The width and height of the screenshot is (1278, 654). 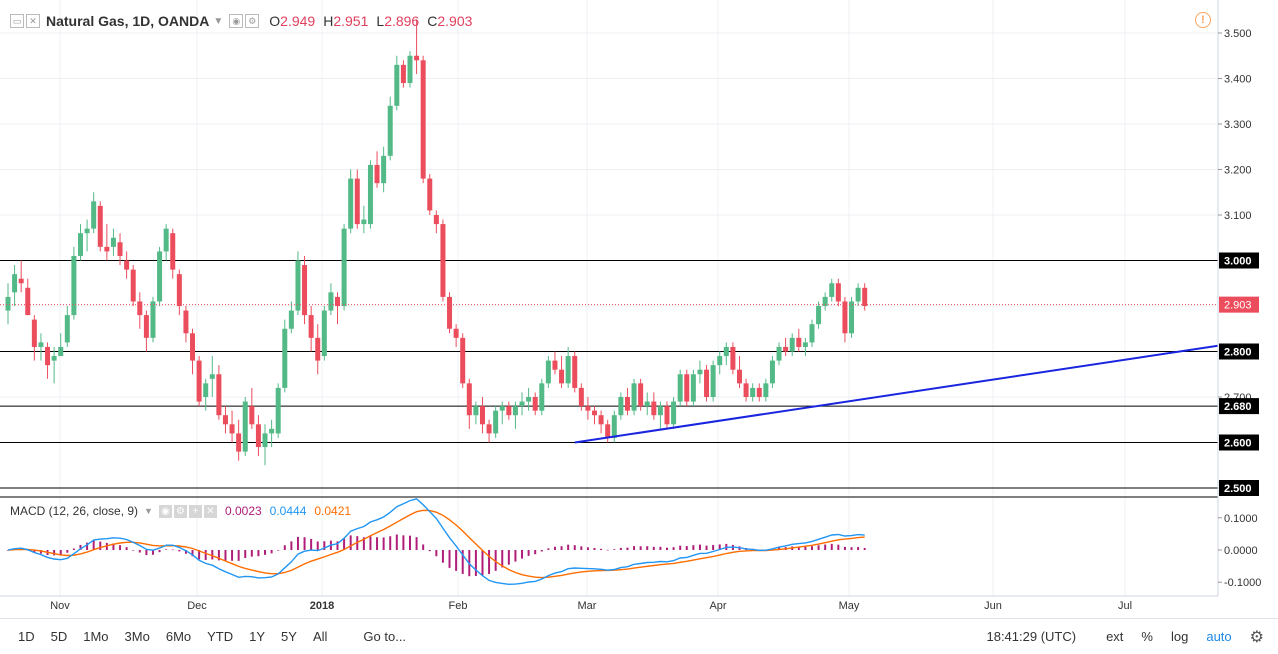 What do you see at coordinates (1132, 636) in the screenshot?
I see `toolbar-right: 18:41:29 (UTC) ext % log auto ⚙` at bounding box center [1132, 636].